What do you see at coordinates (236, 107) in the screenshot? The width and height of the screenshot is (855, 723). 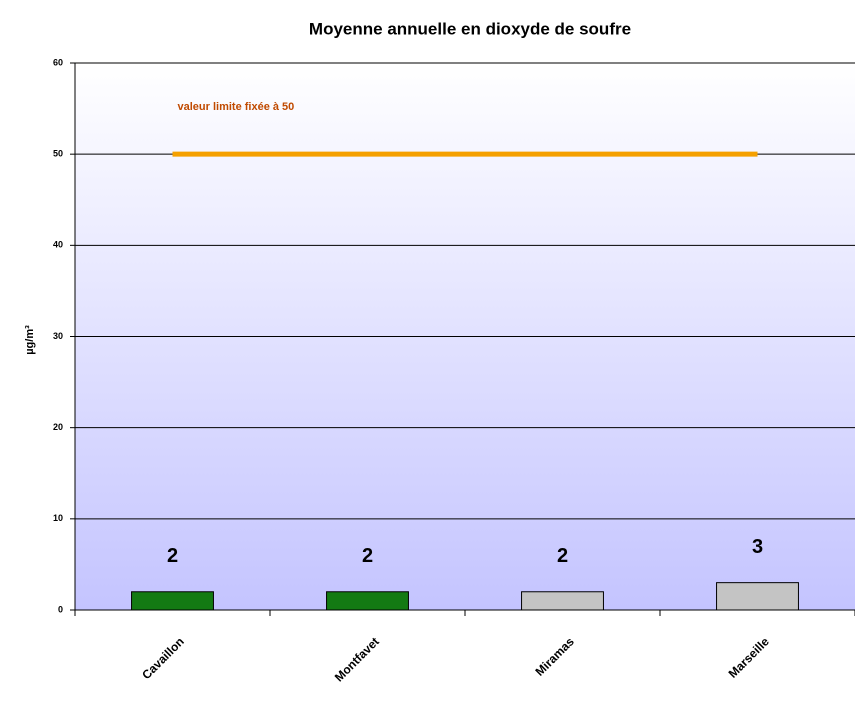 I see `reference-label: valeur limite fixée à 50` at bounding box center [236, 107].